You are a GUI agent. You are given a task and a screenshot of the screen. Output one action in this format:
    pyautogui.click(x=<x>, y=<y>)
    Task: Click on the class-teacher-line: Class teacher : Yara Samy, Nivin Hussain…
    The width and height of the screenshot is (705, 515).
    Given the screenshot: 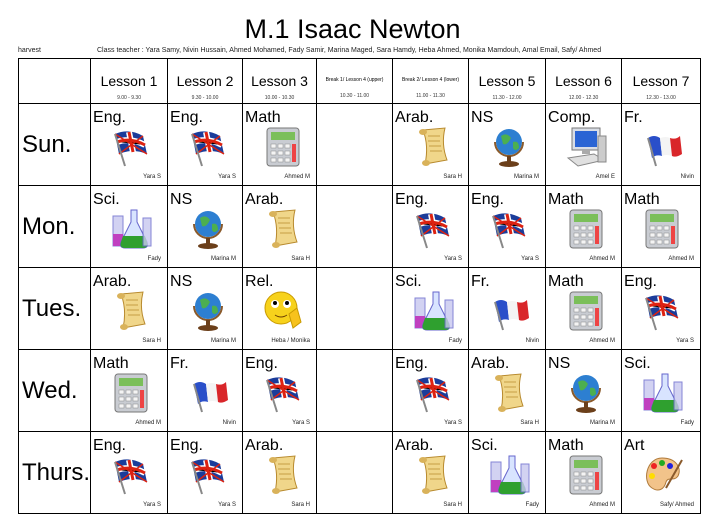 What is the action you would take?
    pyautogui.click(x=349, y=50)
    